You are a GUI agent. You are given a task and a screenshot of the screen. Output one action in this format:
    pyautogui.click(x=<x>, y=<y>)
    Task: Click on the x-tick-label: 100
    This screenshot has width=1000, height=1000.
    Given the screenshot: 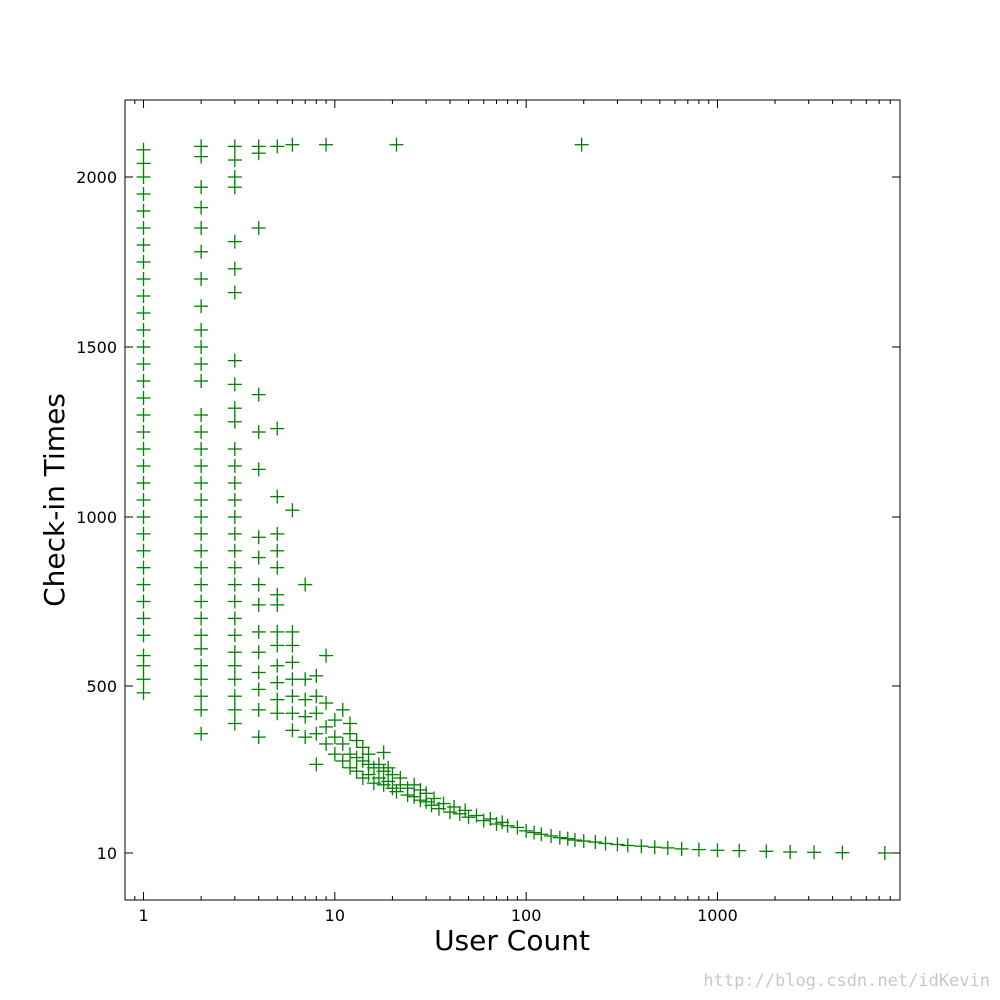 What is the action you would take?
    pyautogui.click(x=526, y=915)
    